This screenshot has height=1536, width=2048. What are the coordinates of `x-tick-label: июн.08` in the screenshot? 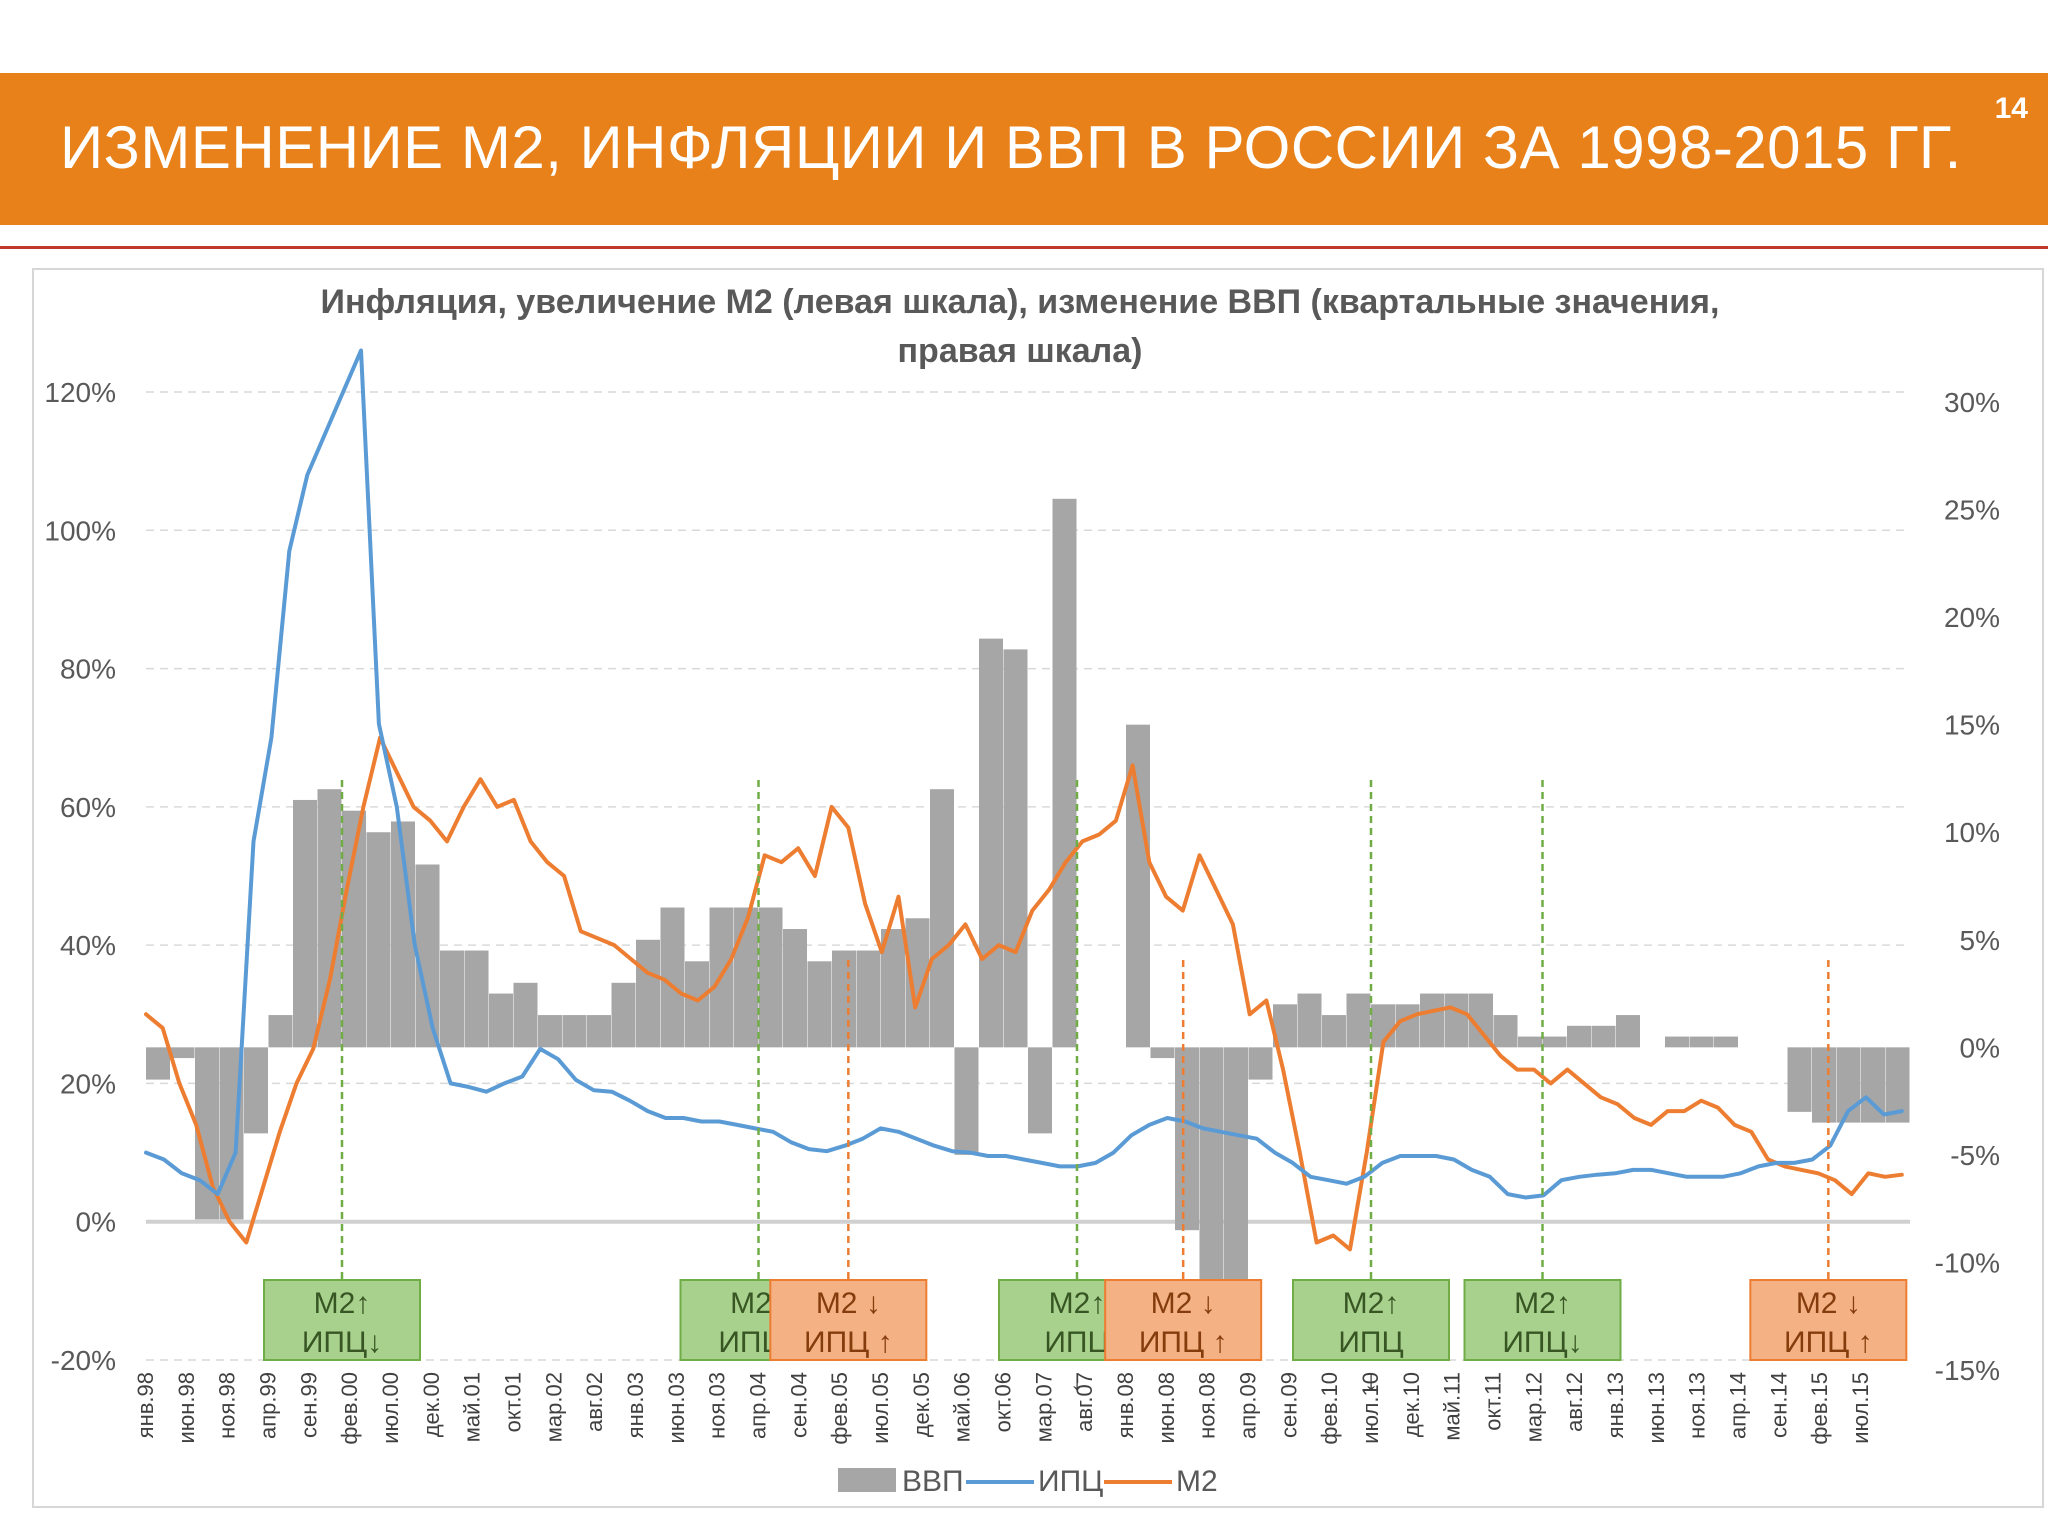 It's located at (1166, 1408).